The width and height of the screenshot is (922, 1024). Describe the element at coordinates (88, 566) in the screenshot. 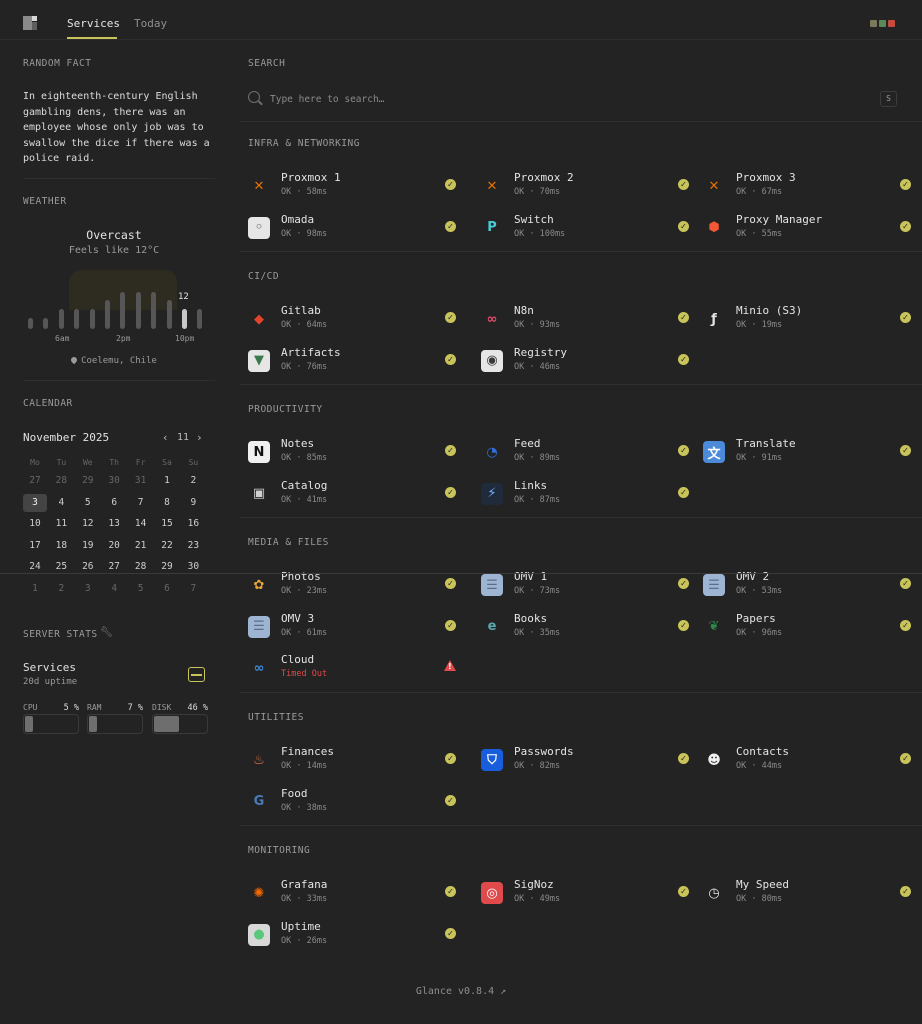

I see `calendar-day: 26` at that location.